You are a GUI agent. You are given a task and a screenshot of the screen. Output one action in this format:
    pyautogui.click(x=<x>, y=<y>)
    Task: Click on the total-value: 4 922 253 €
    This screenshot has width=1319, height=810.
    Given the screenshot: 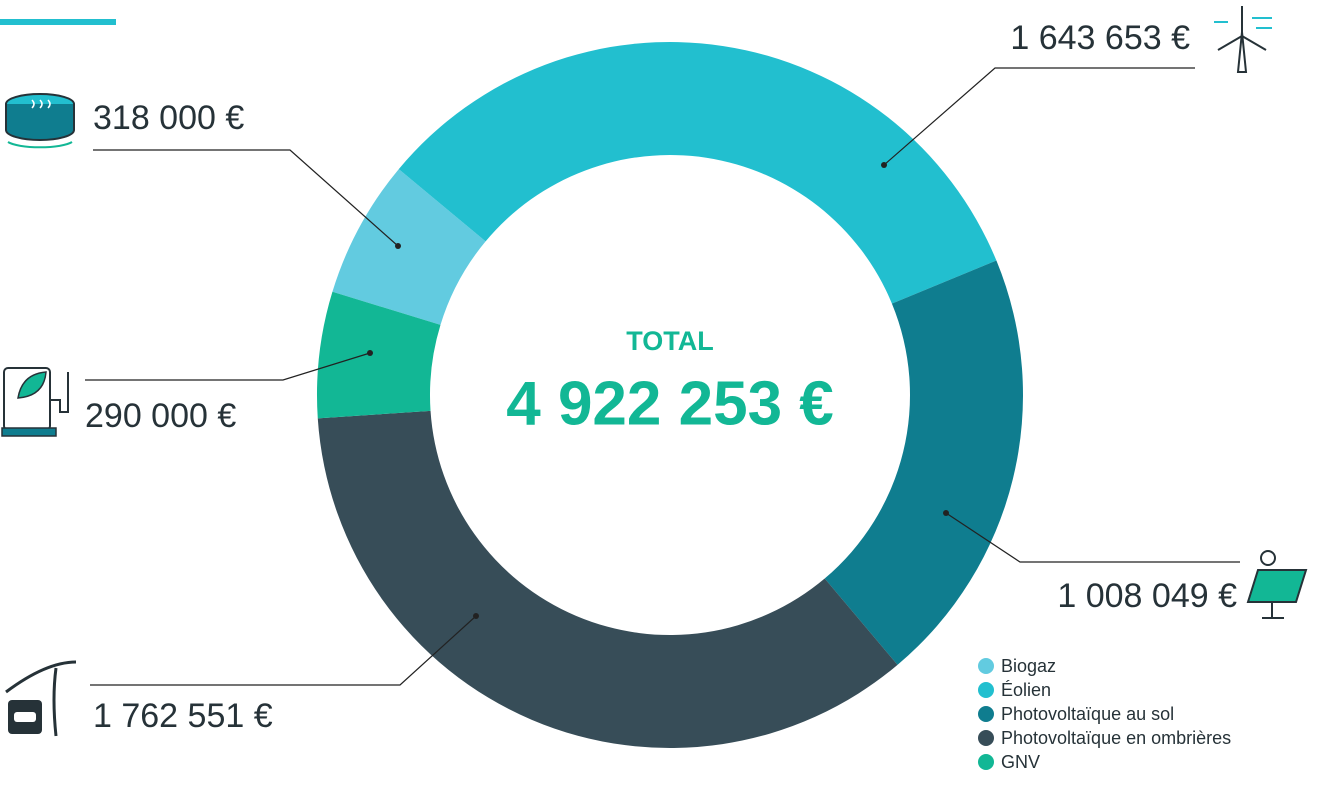 What is the action you would take?
    pyautogui.click(x=670, y=403)
    